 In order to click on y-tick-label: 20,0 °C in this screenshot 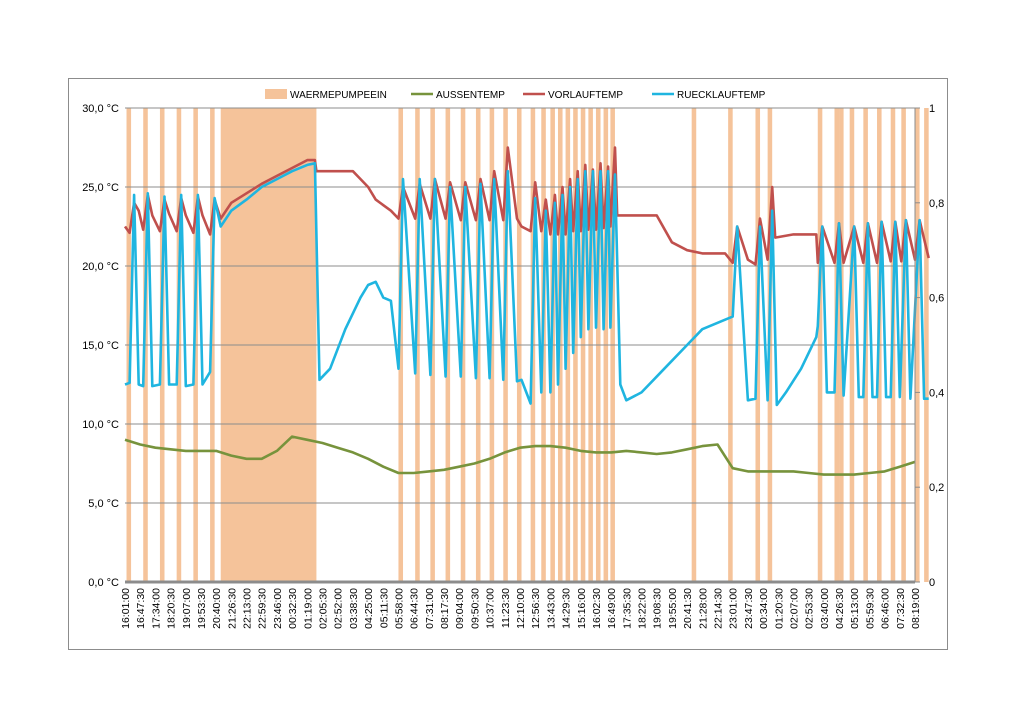, I will do `click(100, 267)`.